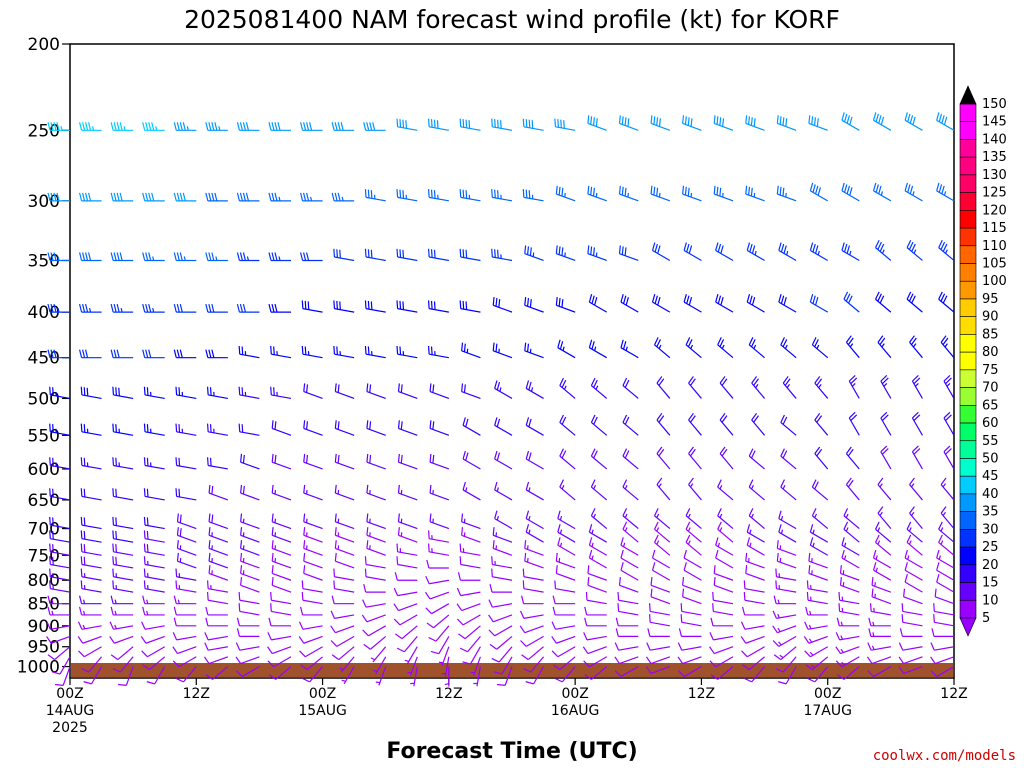  What do you see at coordinates (575, 711) in the screenshot?
I see `x-tick-label: 16AUG` at bounding box center [575, 711].